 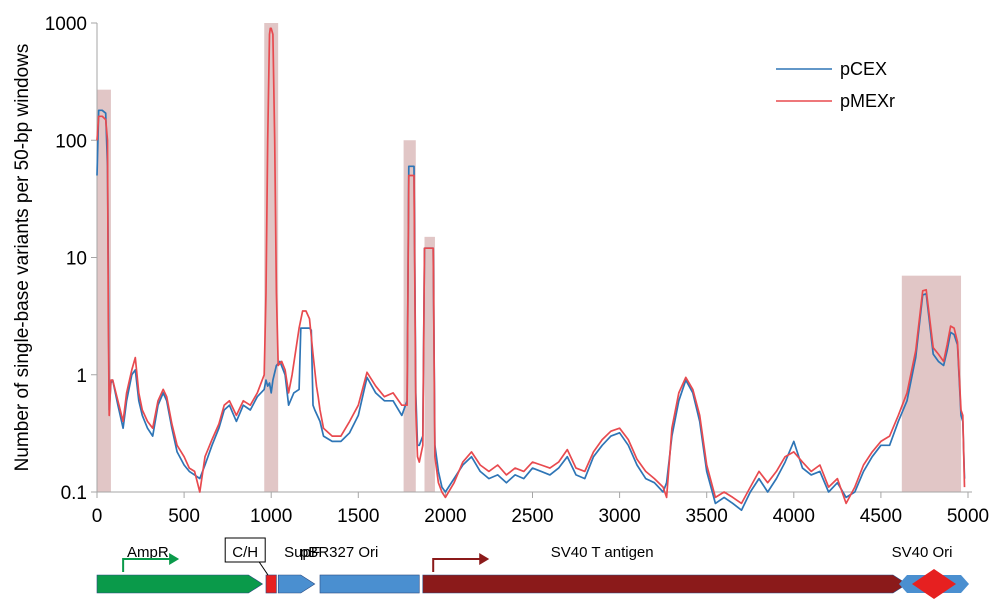 I want to click on x-tick-label: 5000, so click(x=968, y=516).